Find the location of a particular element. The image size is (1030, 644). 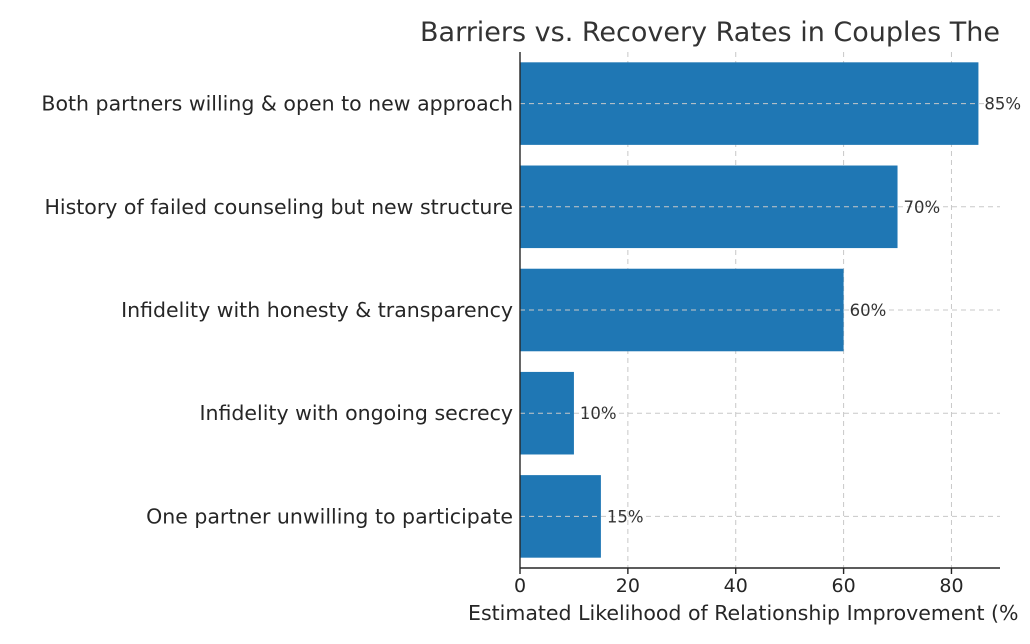

x-tick-labels: 0 20 40 60 80 is located at coordinates (739, 582).